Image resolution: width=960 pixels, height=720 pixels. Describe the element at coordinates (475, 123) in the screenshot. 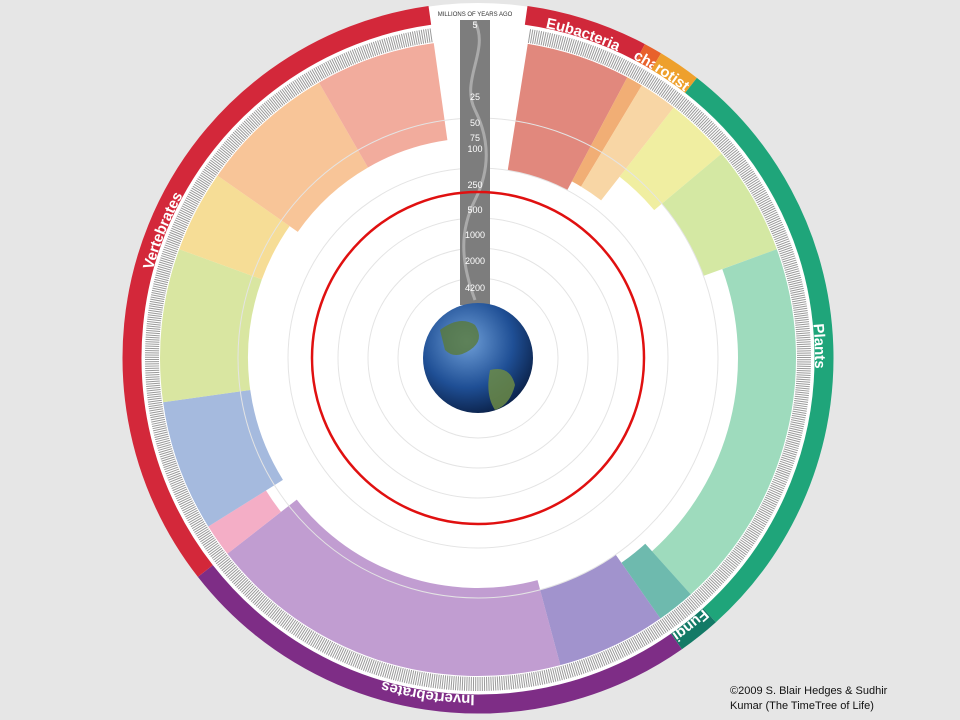

I see `time-tick: 50` at that location.